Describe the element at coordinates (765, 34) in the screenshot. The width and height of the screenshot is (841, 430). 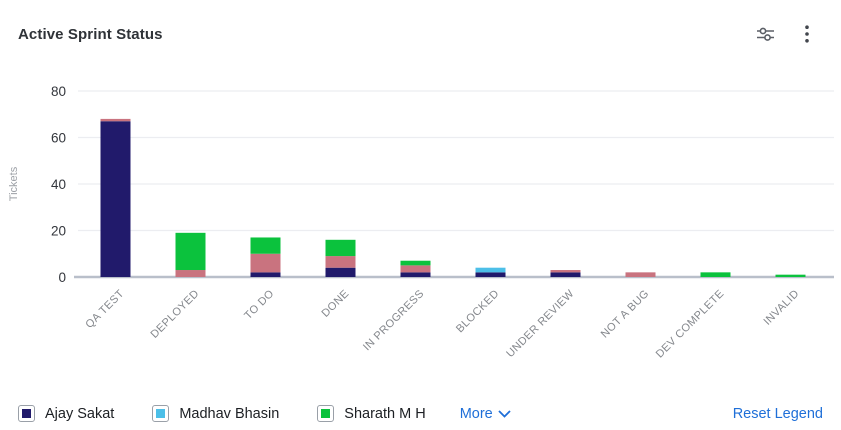
I see `filter-sliders-icon` at that location.